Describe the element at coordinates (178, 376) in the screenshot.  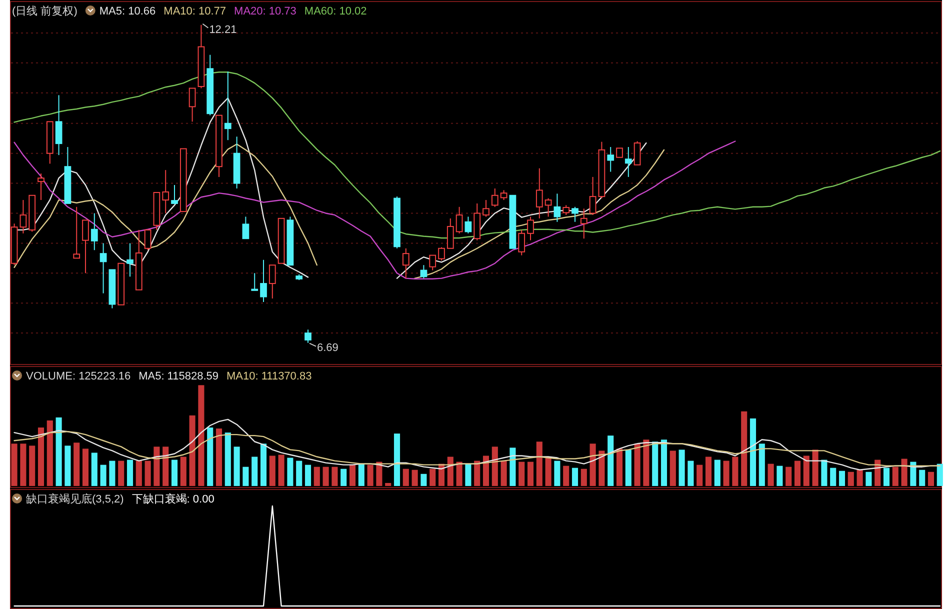
I see `text: MA5: 115828.59` at that location.